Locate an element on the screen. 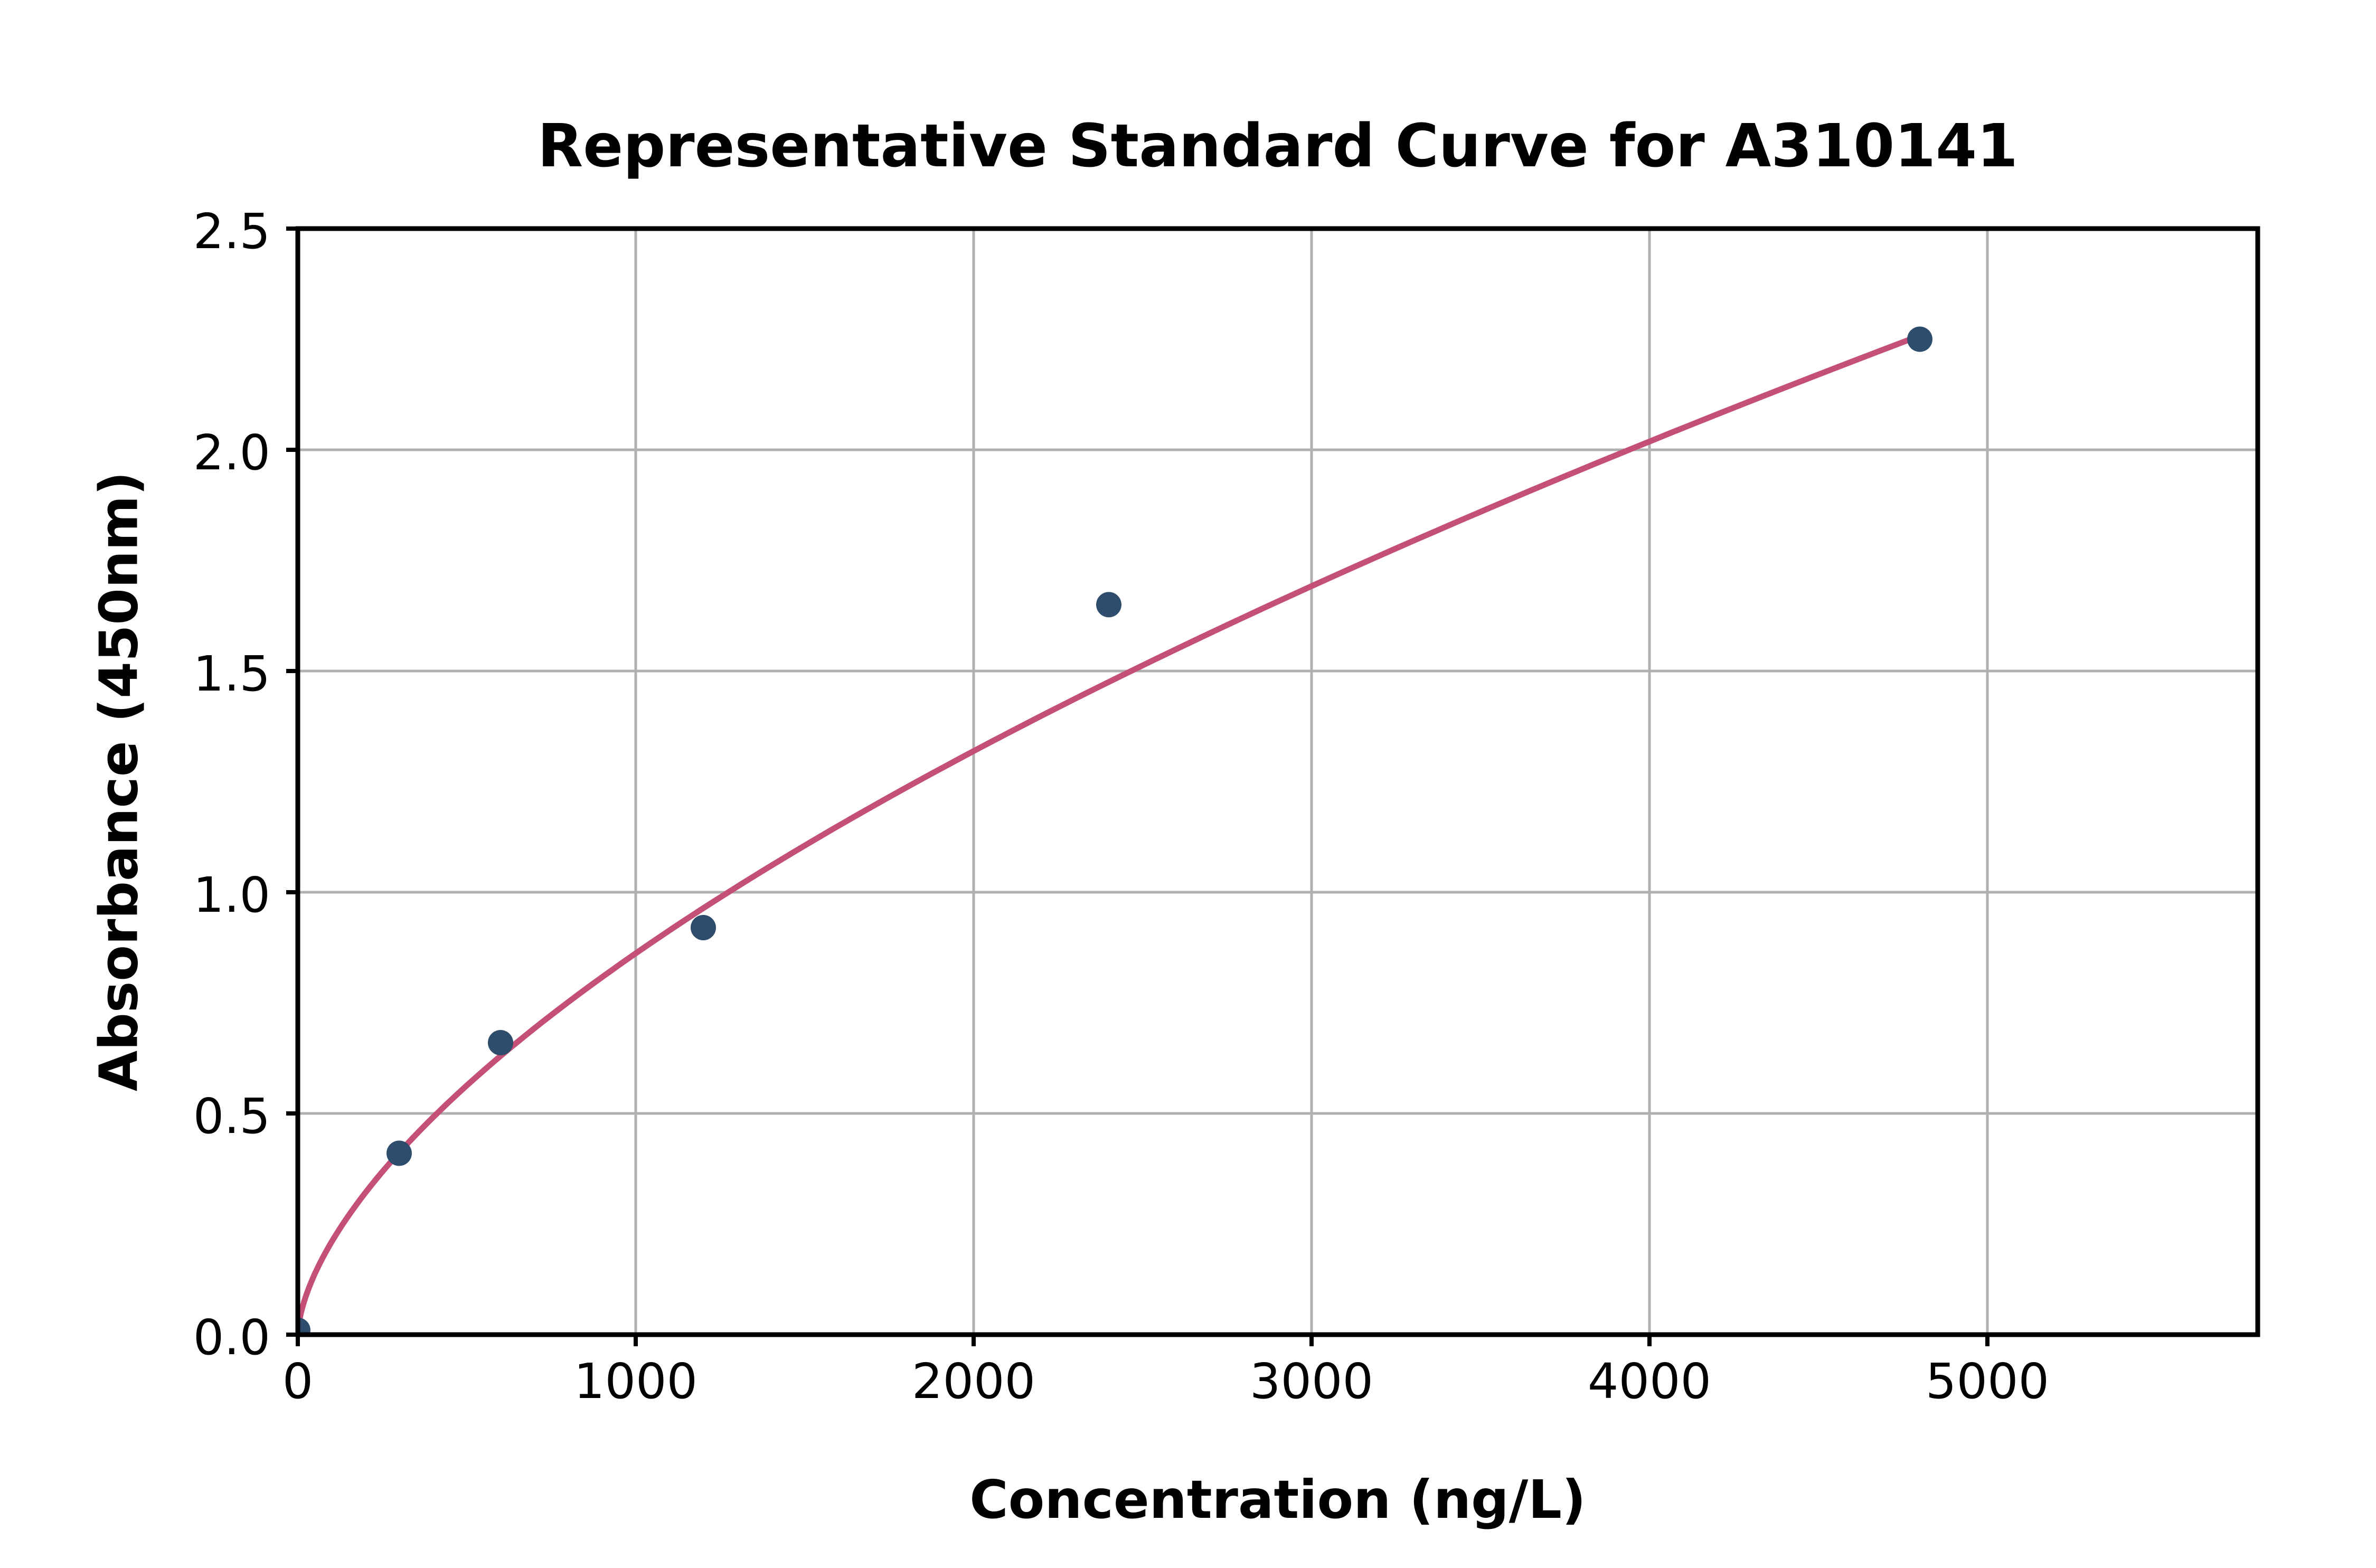  x-axis-label: Concentration (ng/L) is located at coordinates (1278, 1500).